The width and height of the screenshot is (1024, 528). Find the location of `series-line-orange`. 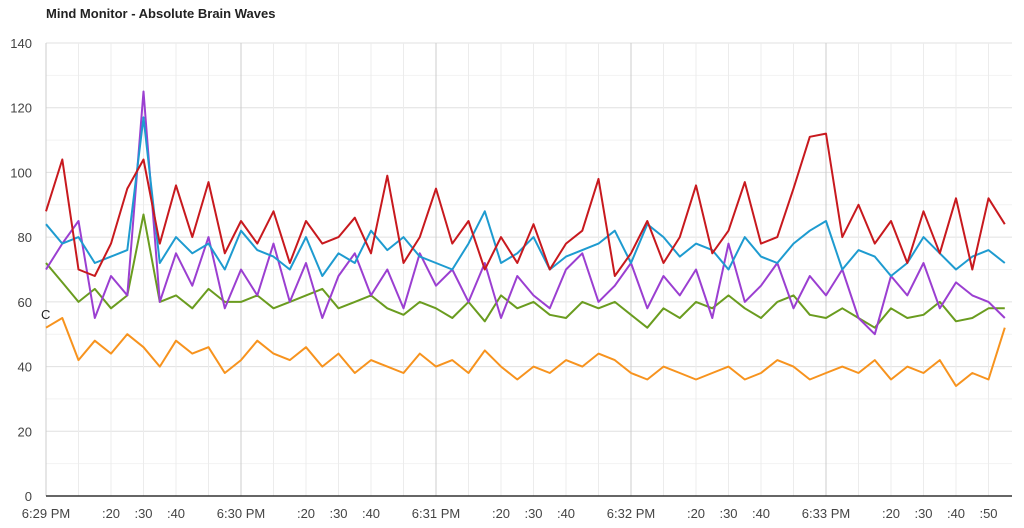

series-line-orange is located at coordinates (525, 352).